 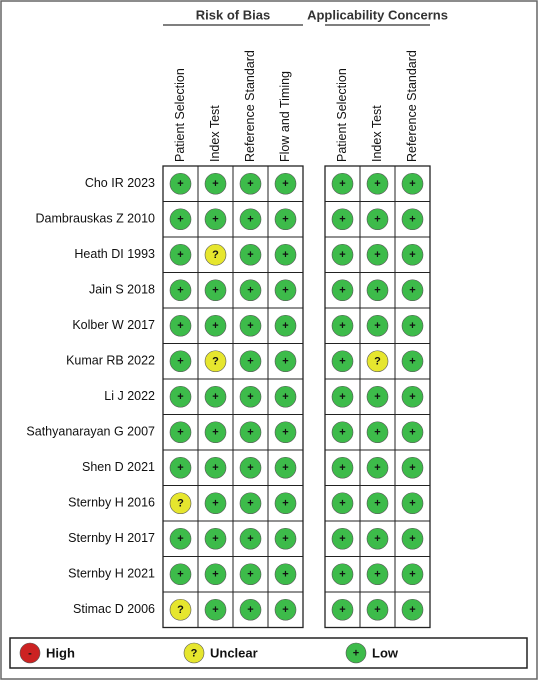 What do you see at coordinates (114, 254) in the screenshot?
I see `study-label: Heath DI 1993` at bounding box center [114, 254].